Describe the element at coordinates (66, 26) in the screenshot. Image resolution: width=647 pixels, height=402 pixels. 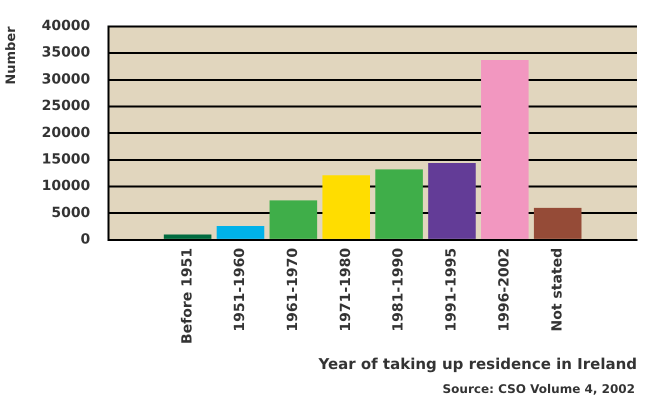
I see `y-tick-label: 40000` at that location.